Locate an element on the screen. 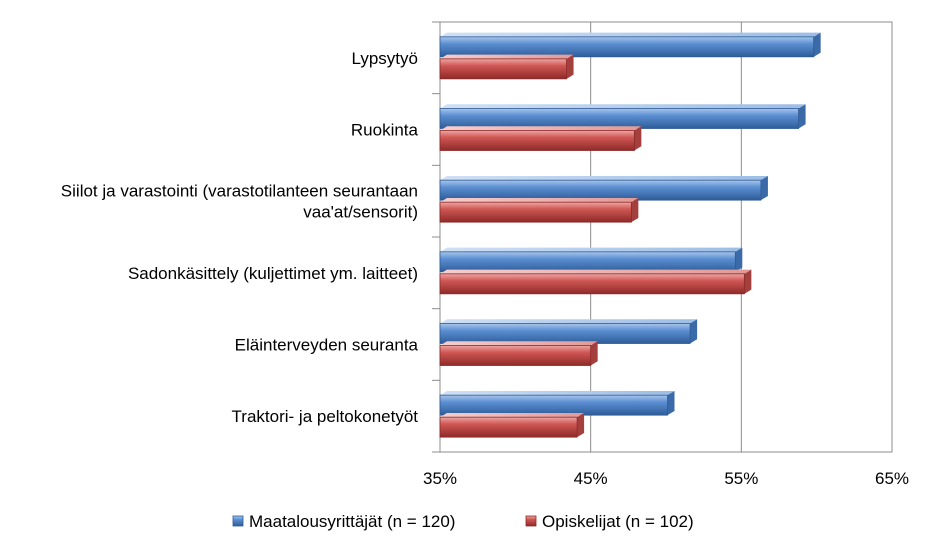 This screenshot has height=553, width=932. x-tick-label: 55% is located at coordinates (741, 478).